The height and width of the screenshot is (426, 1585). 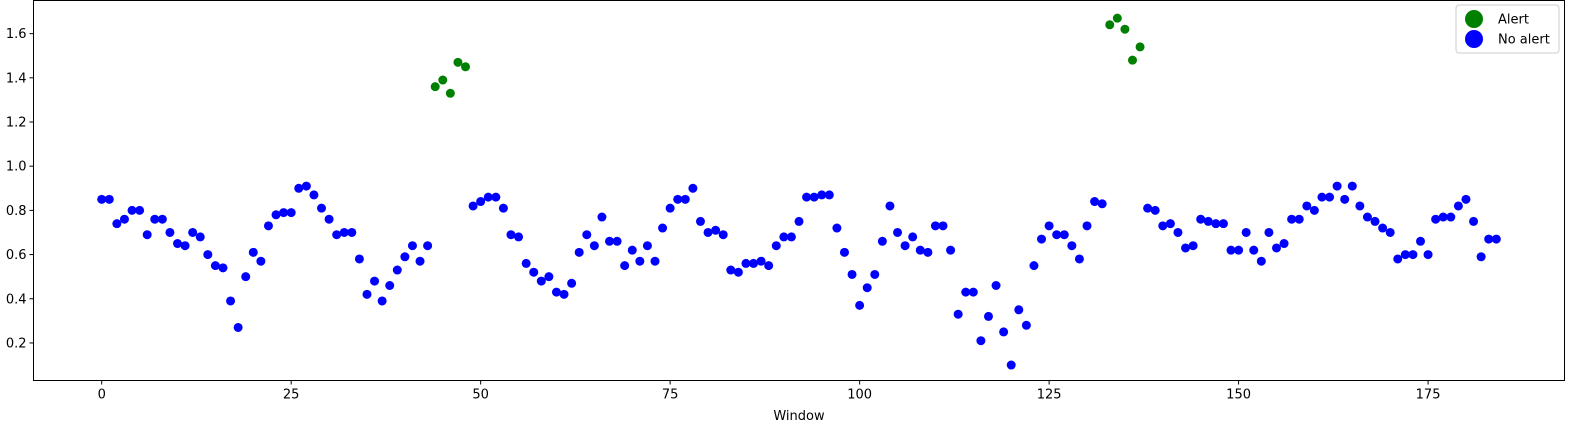 I want to click on x-axis-label: Window, so click(x=799, y=416).